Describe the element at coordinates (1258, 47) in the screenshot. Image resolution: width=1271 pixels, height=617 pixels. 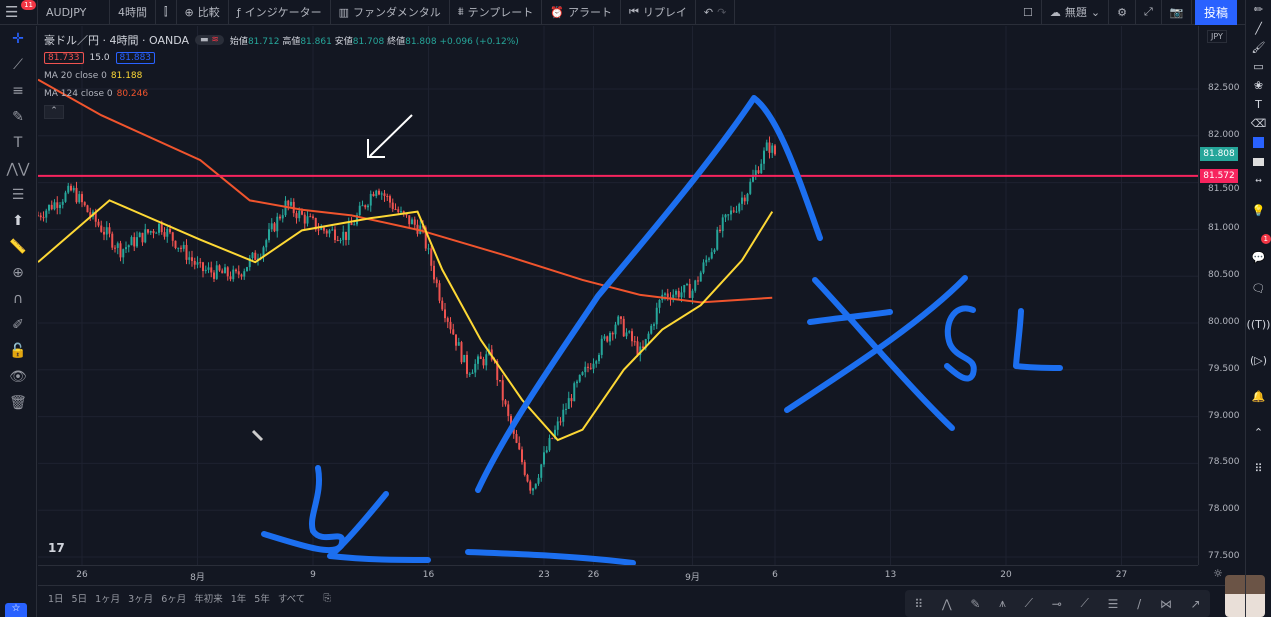
I see `brush-icon: 🖌` at that location.